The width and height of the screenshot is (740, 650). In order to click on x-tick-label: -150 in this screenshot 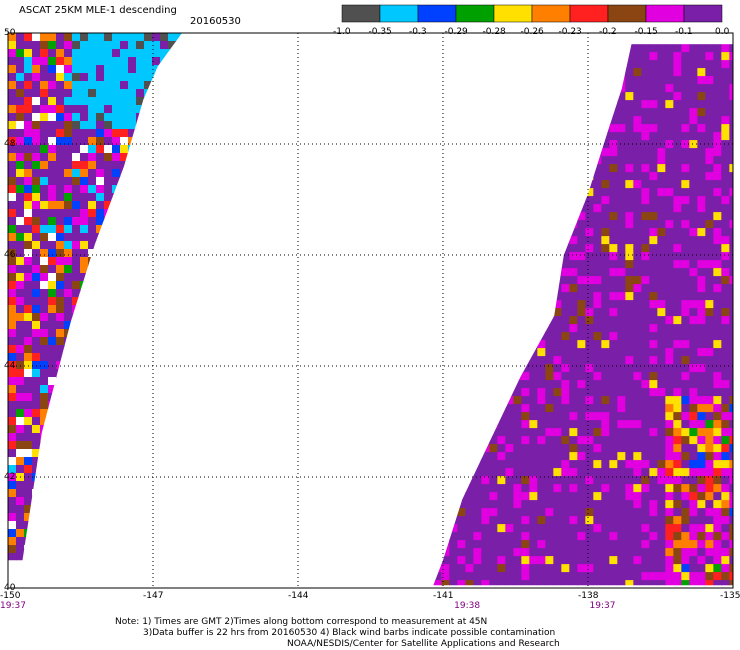, I will do `click(10, 596)`.